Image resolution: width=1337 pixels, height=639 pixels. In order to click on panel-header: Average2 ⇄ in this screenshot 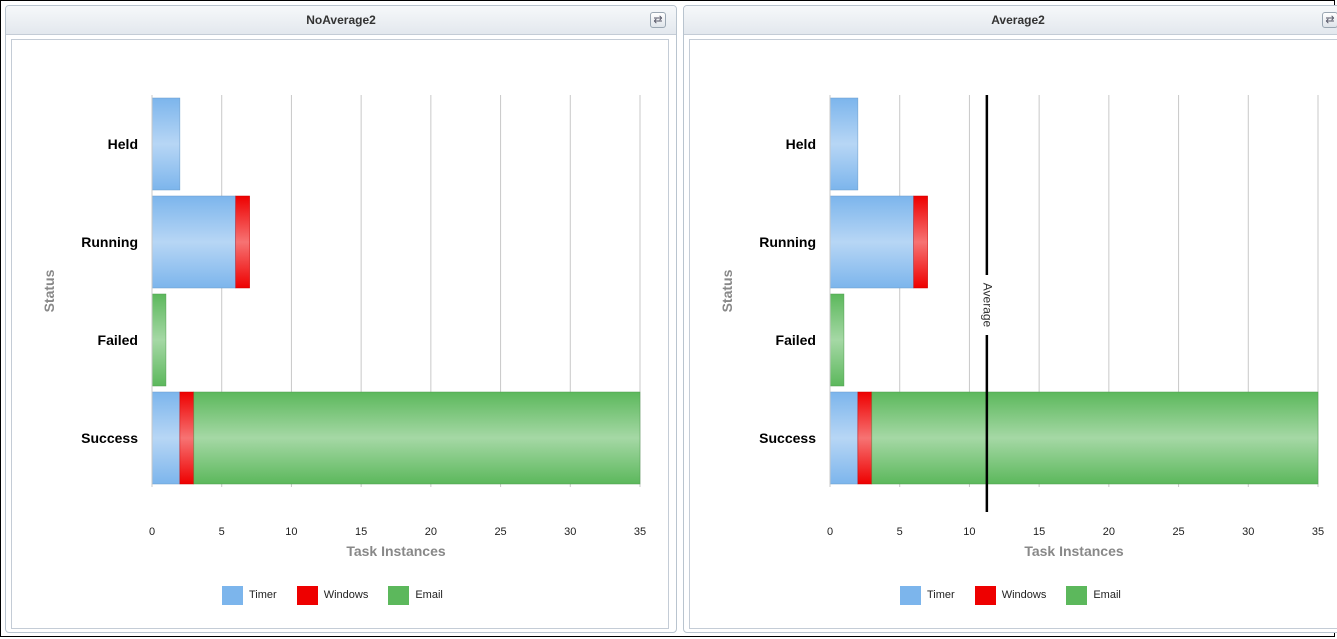, I will do `click(1010, 20)`.